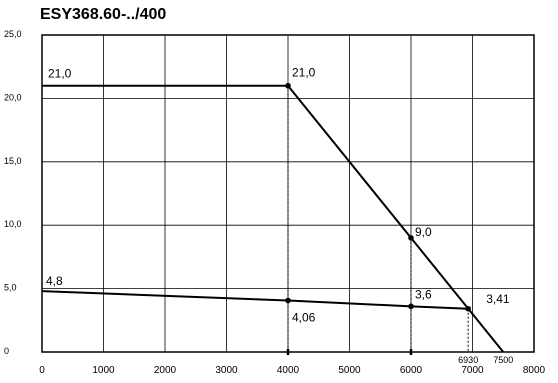 The height and width of the screenshot is (383, 558). What do you see at coordinates (255, 300) in the screenshot?
I see `series-line` at bounding box center [255, 300].